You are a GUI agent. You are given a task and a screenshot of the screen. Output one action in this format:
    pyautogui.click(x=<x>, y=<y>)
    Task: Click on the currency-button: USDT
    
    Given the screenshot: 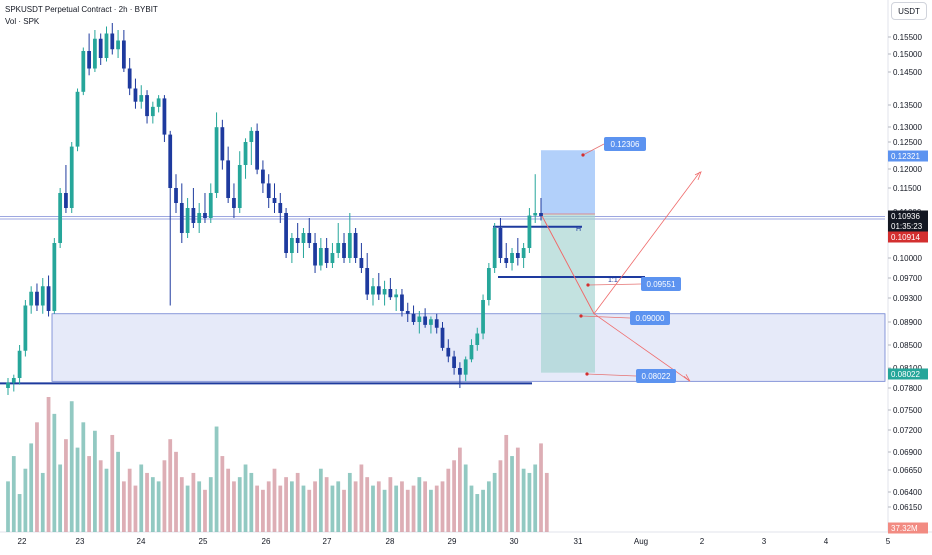 What is the action you would take?
    pyautogui.click(x=909, y=11)
    